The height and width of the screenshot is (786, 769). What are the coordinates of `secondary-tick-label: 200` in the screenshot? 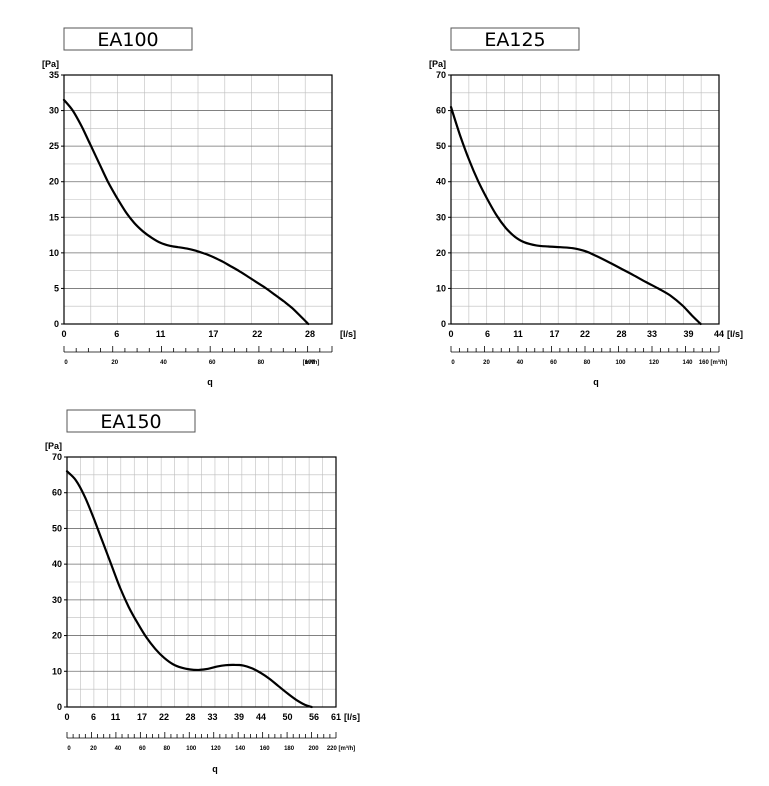 It's located at (314, 749).